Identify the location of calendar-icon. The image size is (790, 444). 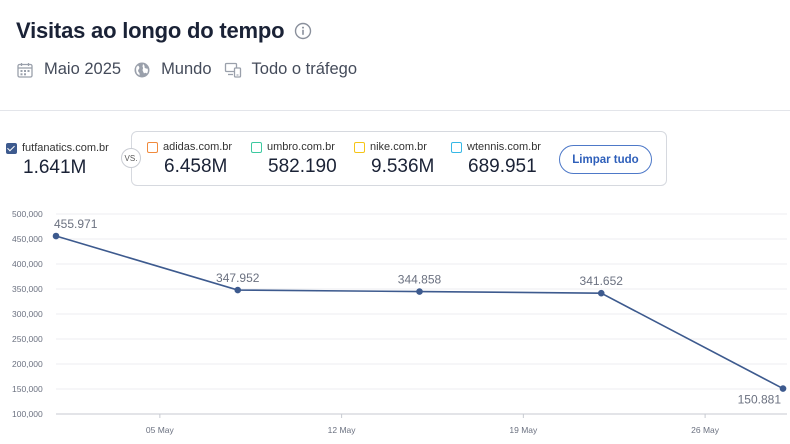
(25, 70).